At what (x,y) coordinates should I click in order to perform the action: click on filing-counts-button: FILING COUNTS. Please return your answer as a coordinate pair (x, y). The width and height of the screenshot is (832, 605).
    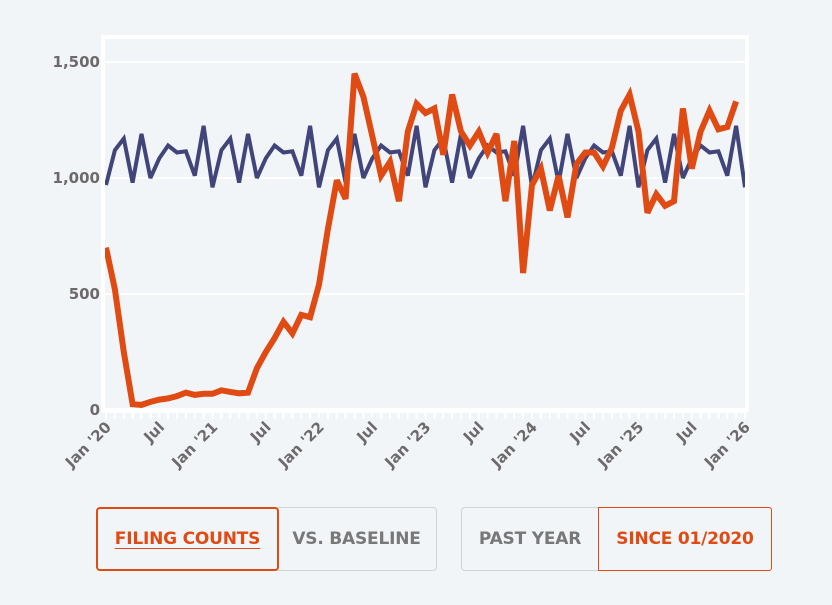
    Looking at the image, I should click on (187, 539).